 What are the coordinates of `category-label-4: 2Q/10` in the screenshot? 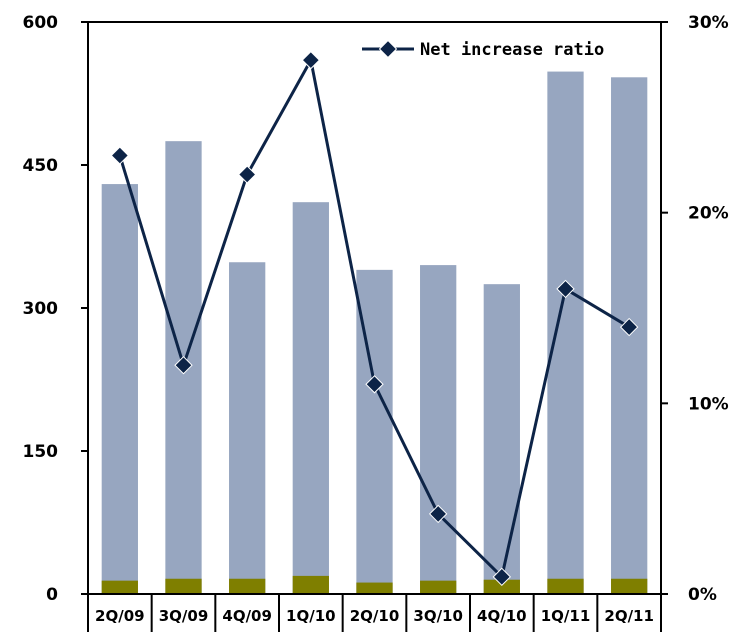 It's located at (375, 616).